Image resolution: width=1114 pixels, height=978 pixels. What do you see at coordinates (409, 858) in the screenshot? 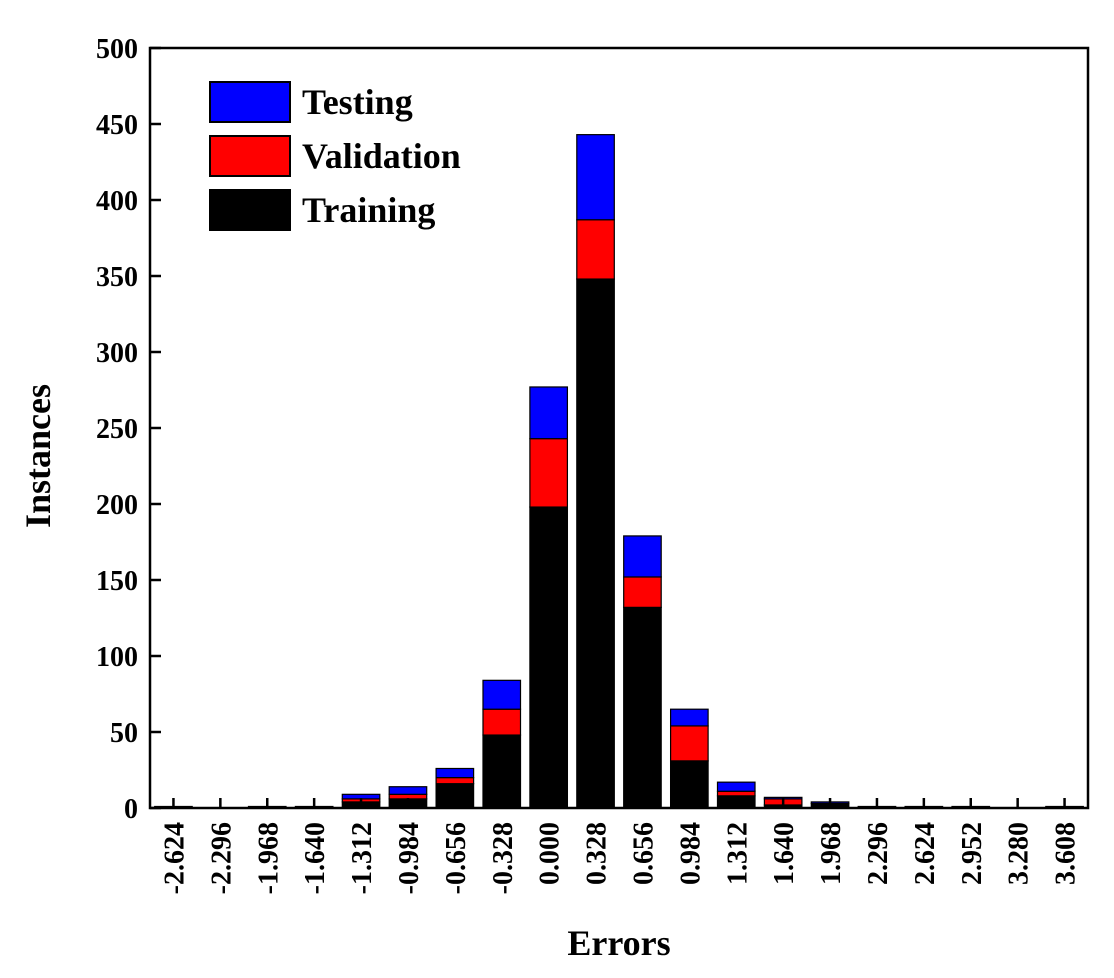
I see `x-tick-label: -0.984` at bounding box center [409, 858].